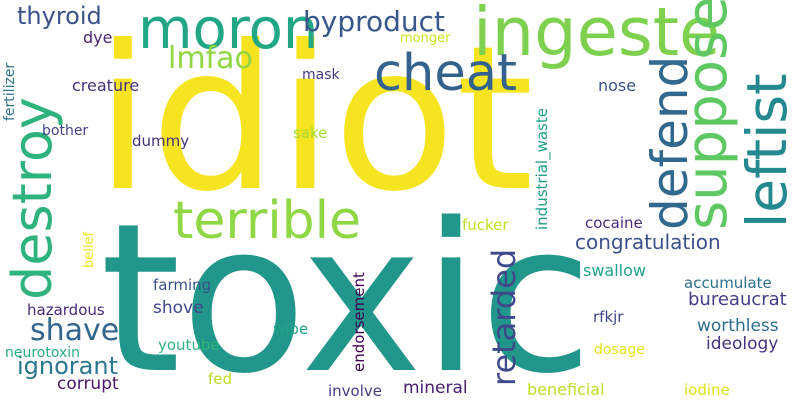 The image size is (800, 400). I want to click on word-wipe: wipe, so click(291, 329).